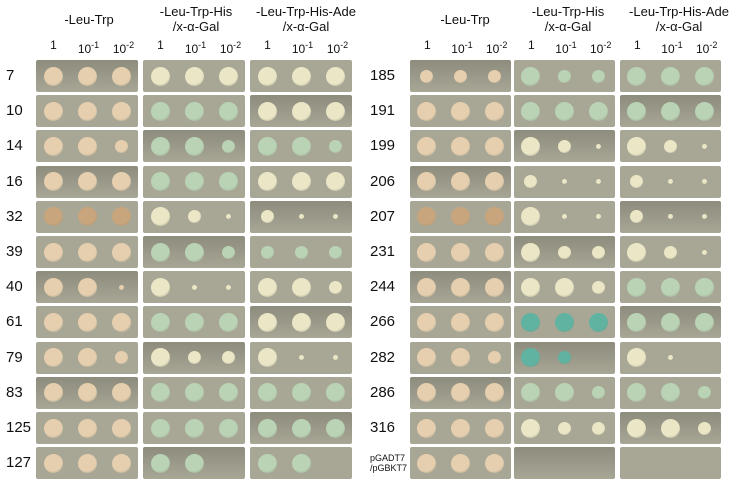 The height and width of the screenshot is (485, 744). What do you see at coordinates (19, 463) in the screenshot?
I see `left-row-label: 127` at bounding box center [19, 463].